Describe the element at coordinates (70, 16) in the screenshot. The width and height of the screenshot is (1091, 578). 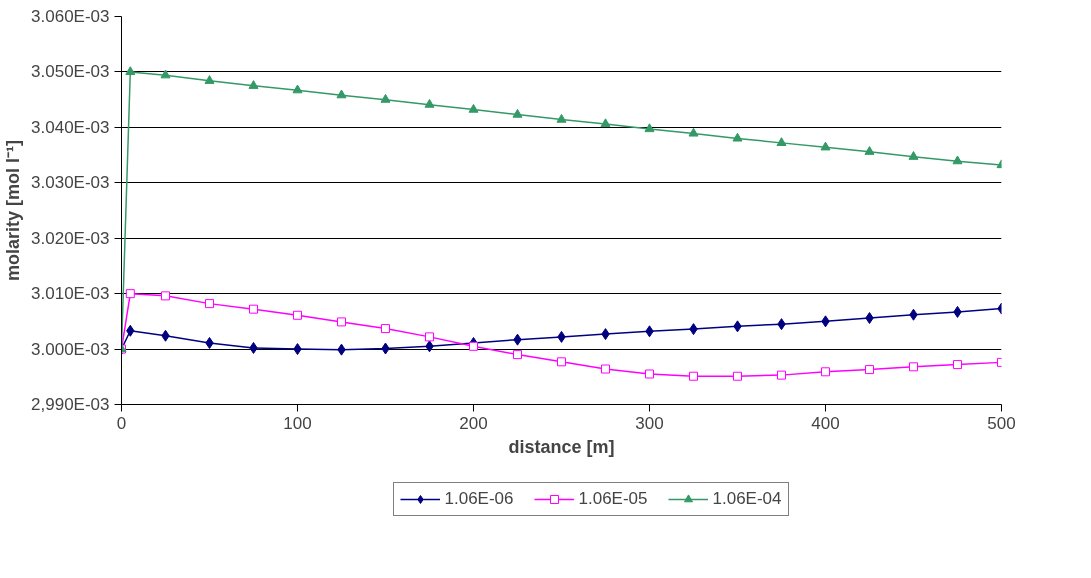
I see `y-tick-label: 3.060E-03` at that location.